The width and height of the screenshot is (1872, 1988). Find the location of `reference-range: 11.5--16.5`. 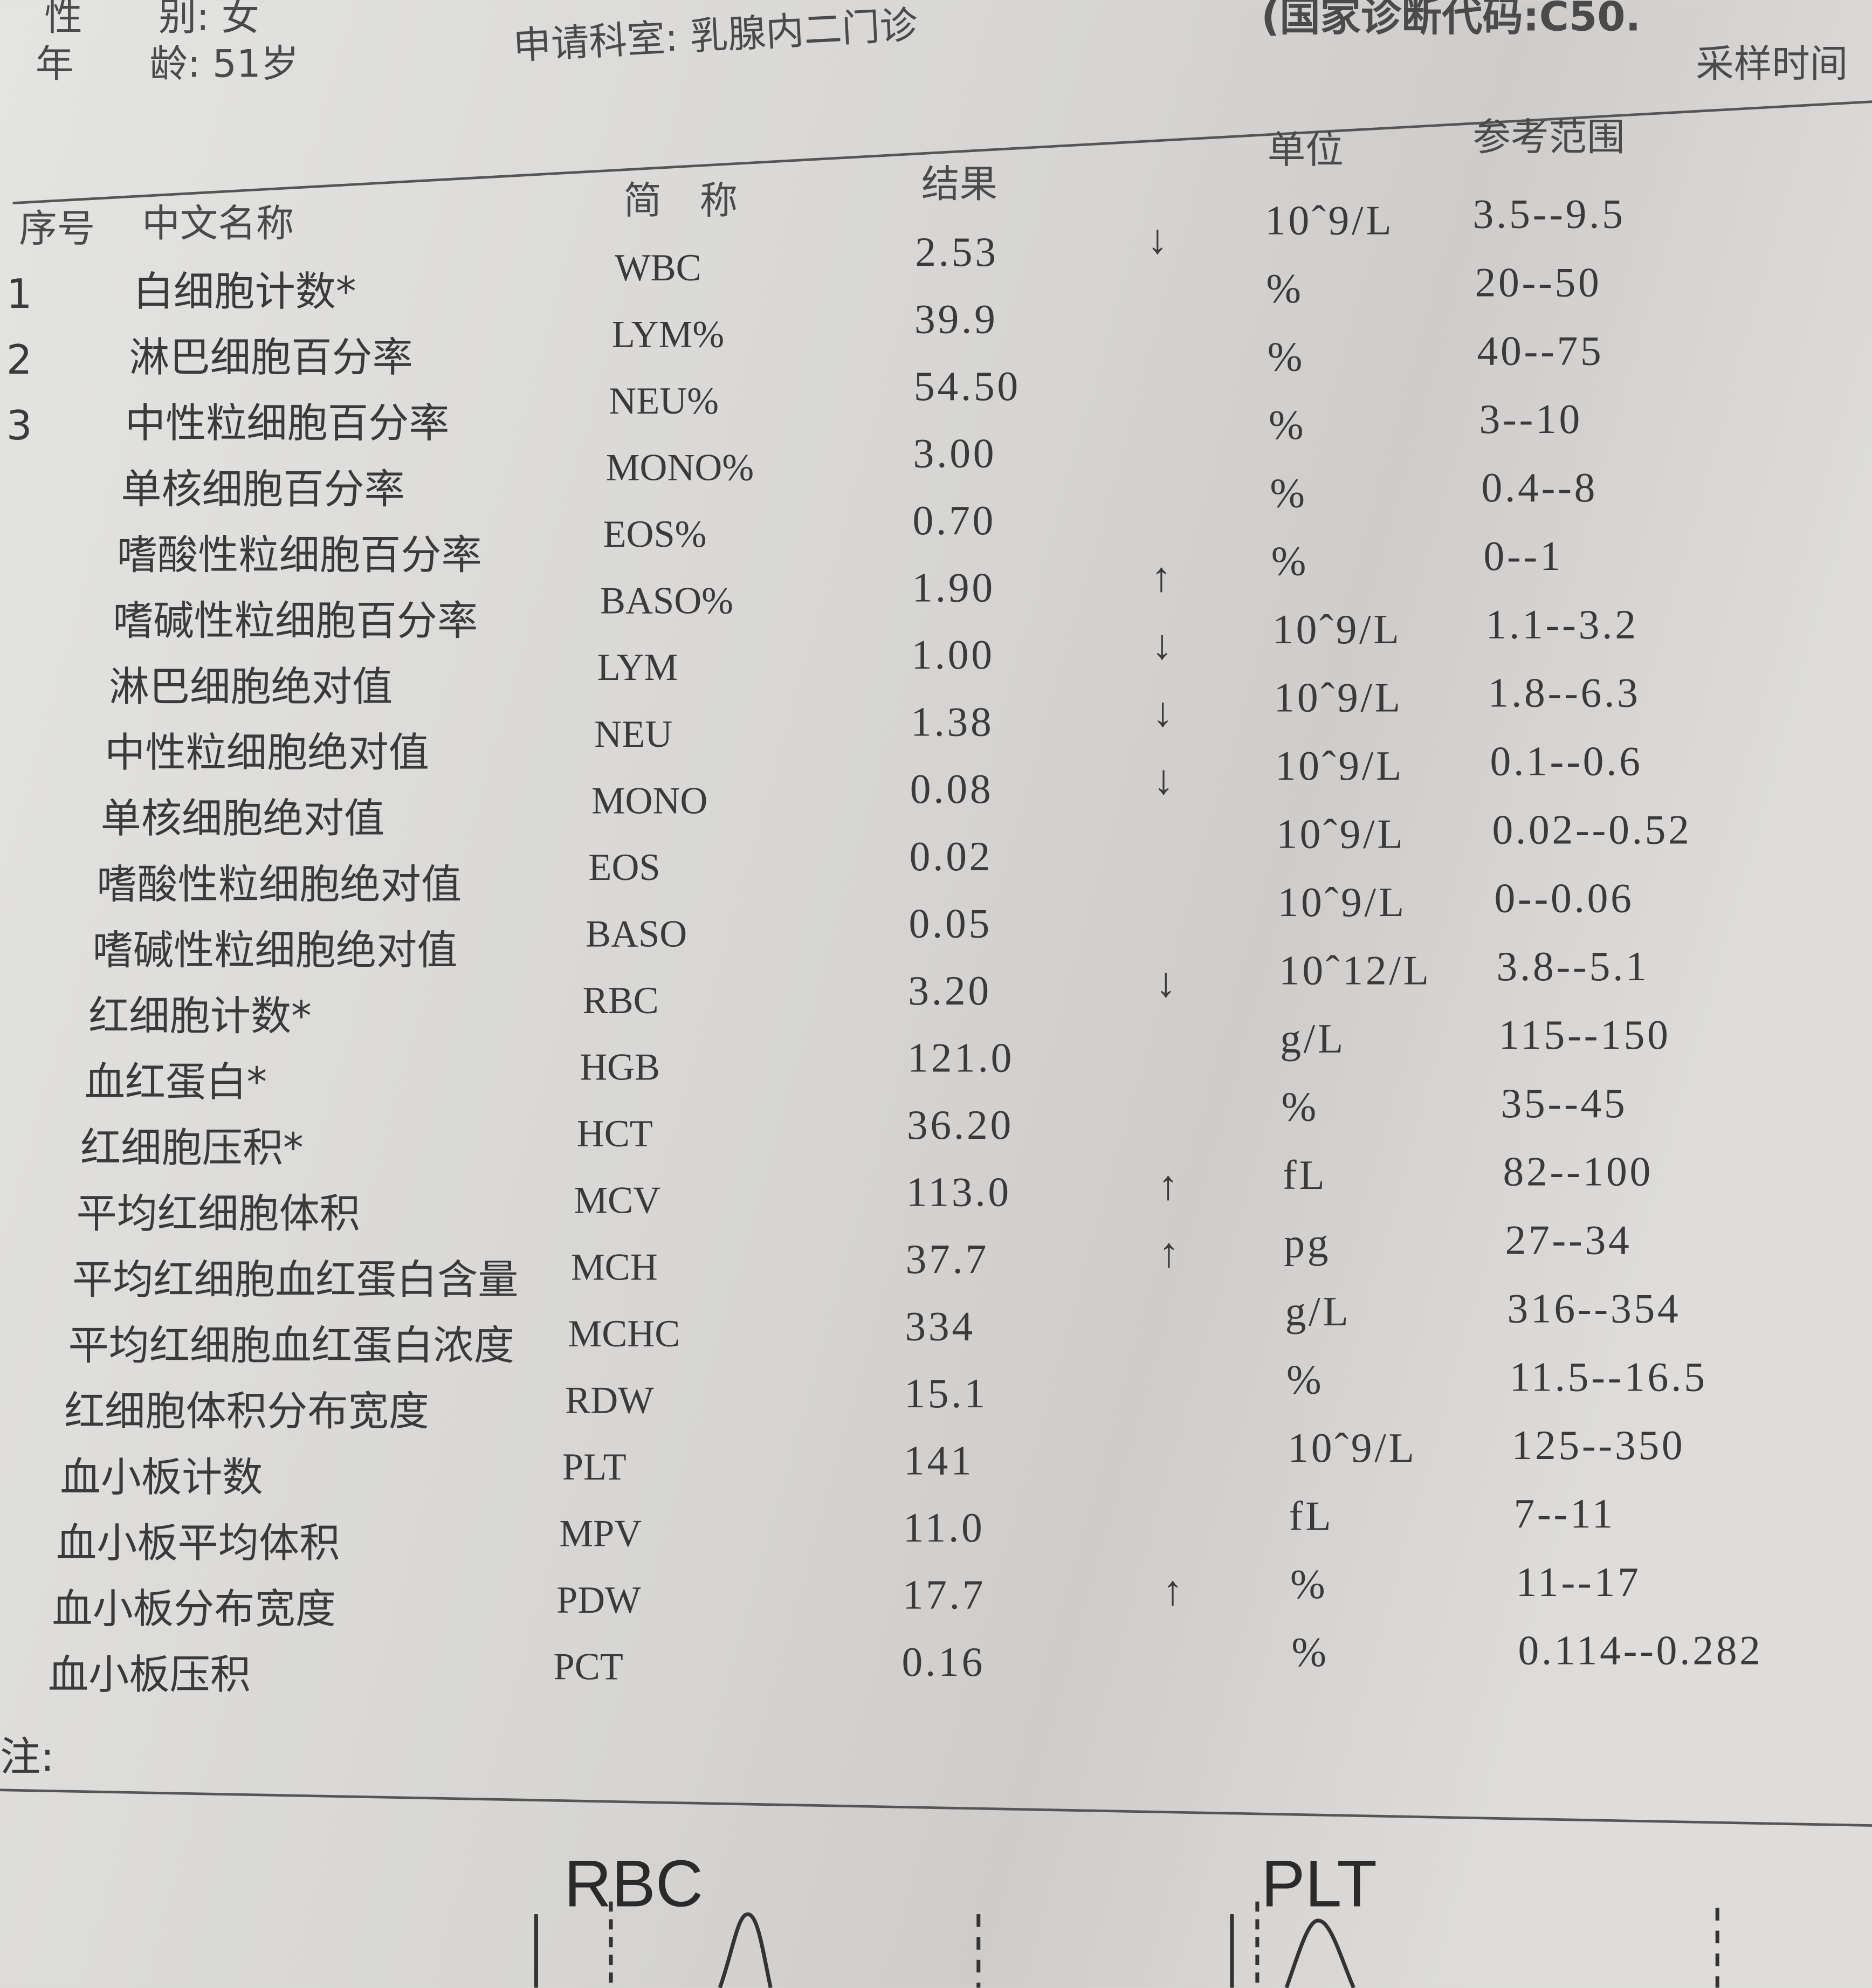

reference-range: 11.5--16.5 is located at coordinates (1608, 1377).